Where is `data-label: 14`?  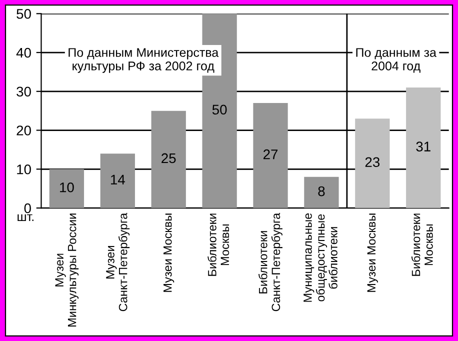
data-label: 14 is located at coordinates (117, 179).